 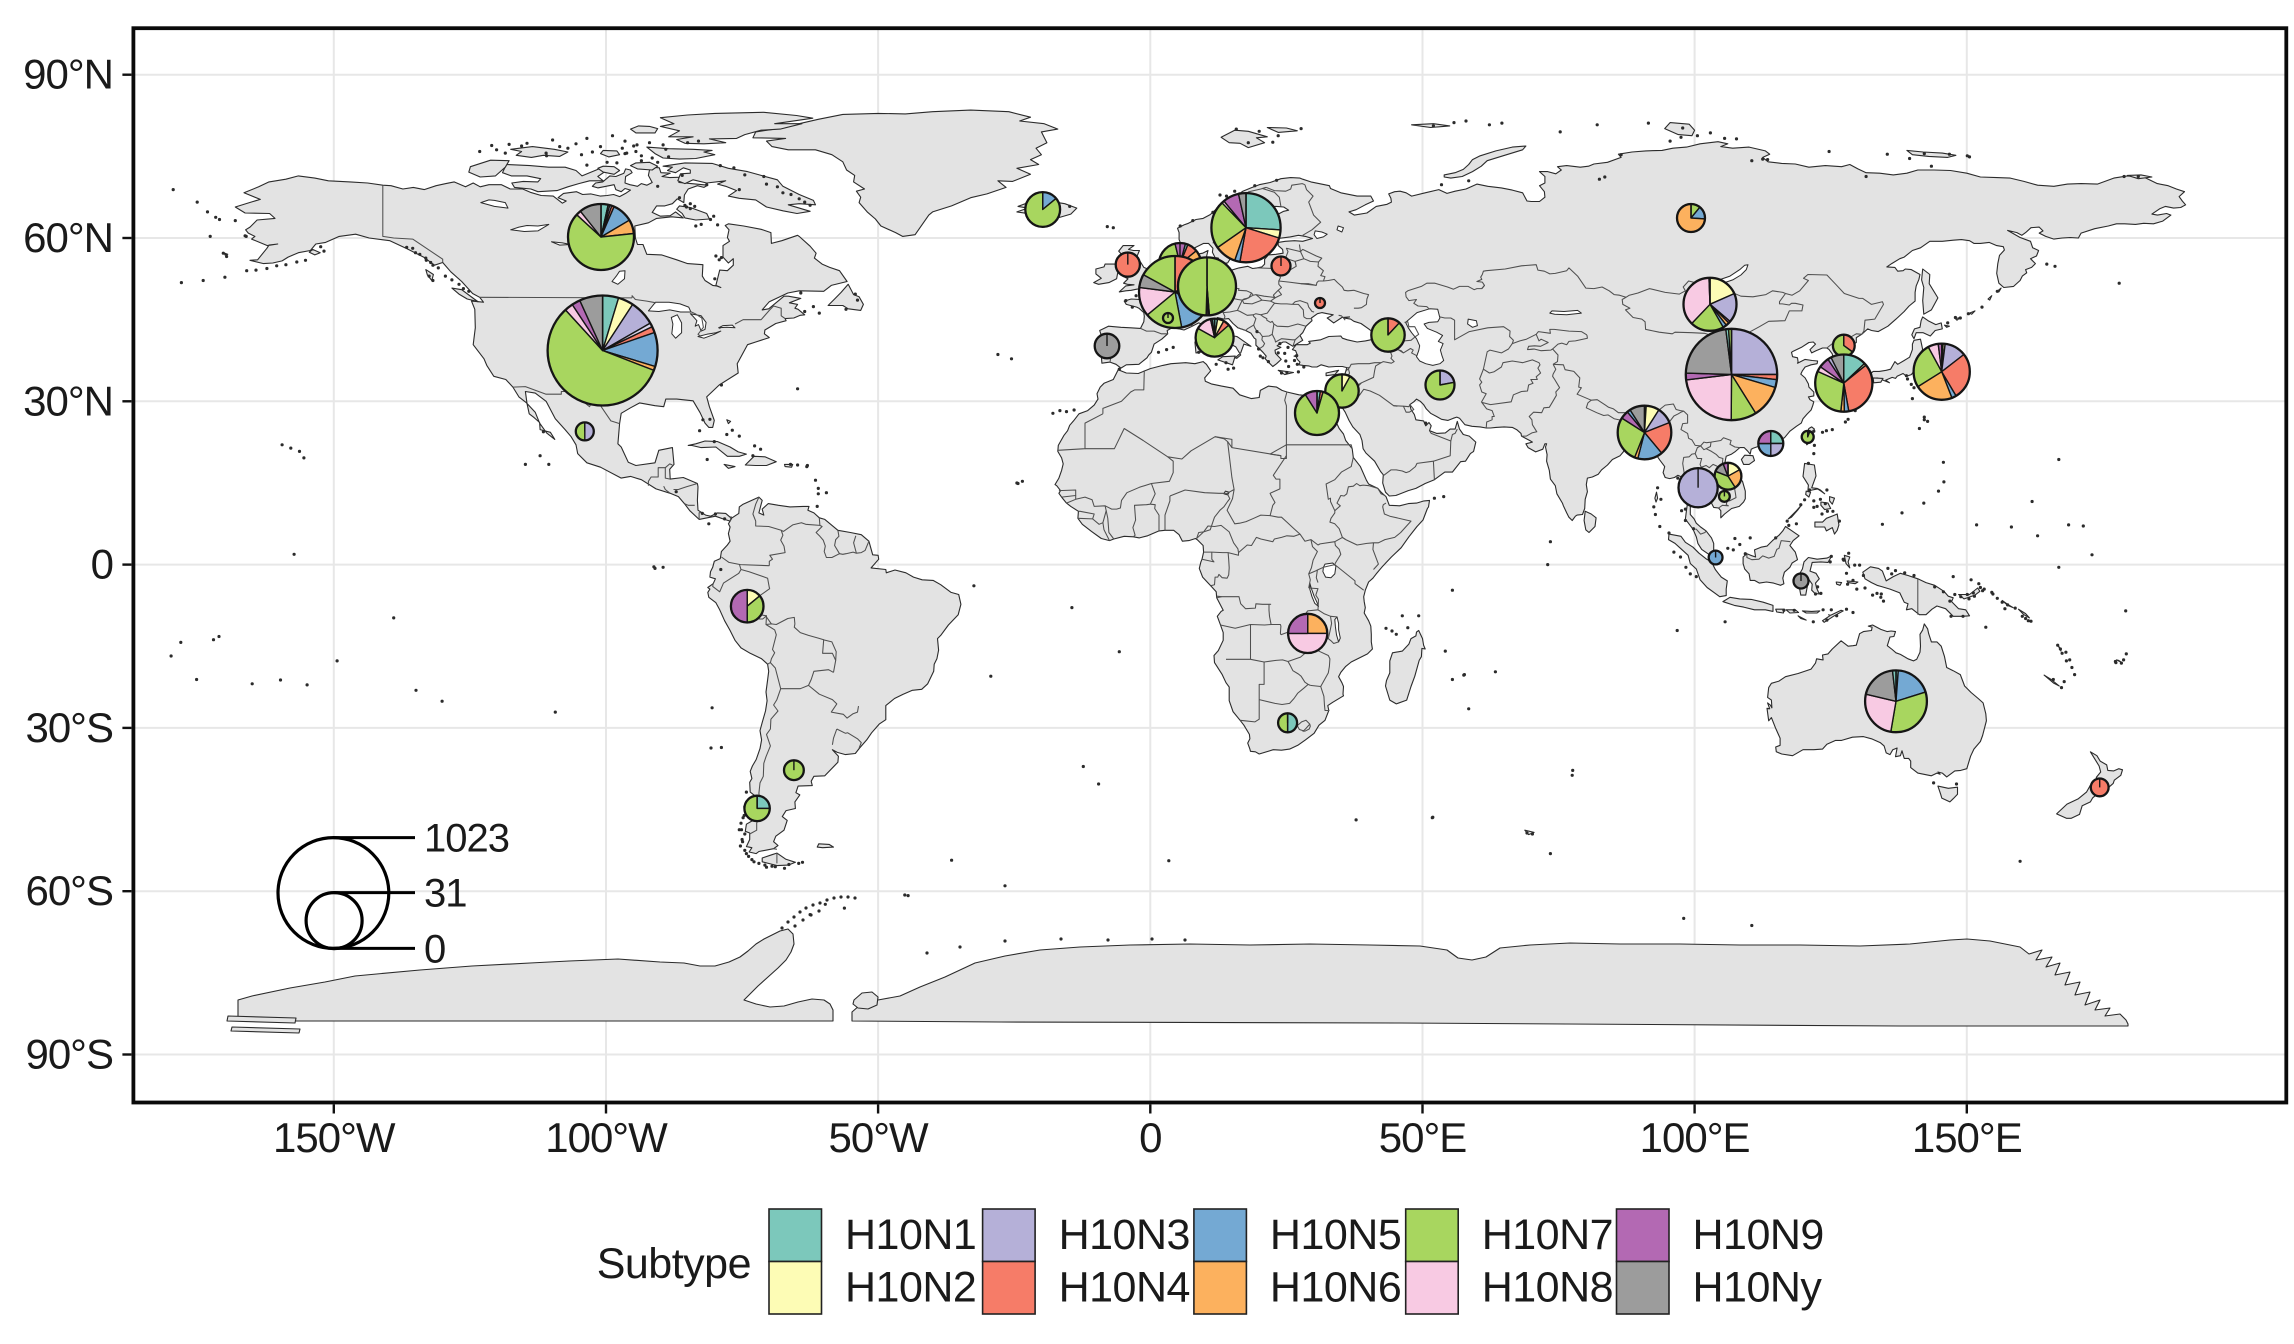 I want to click on svg-text: 30°S, so click(x=69, y=727).